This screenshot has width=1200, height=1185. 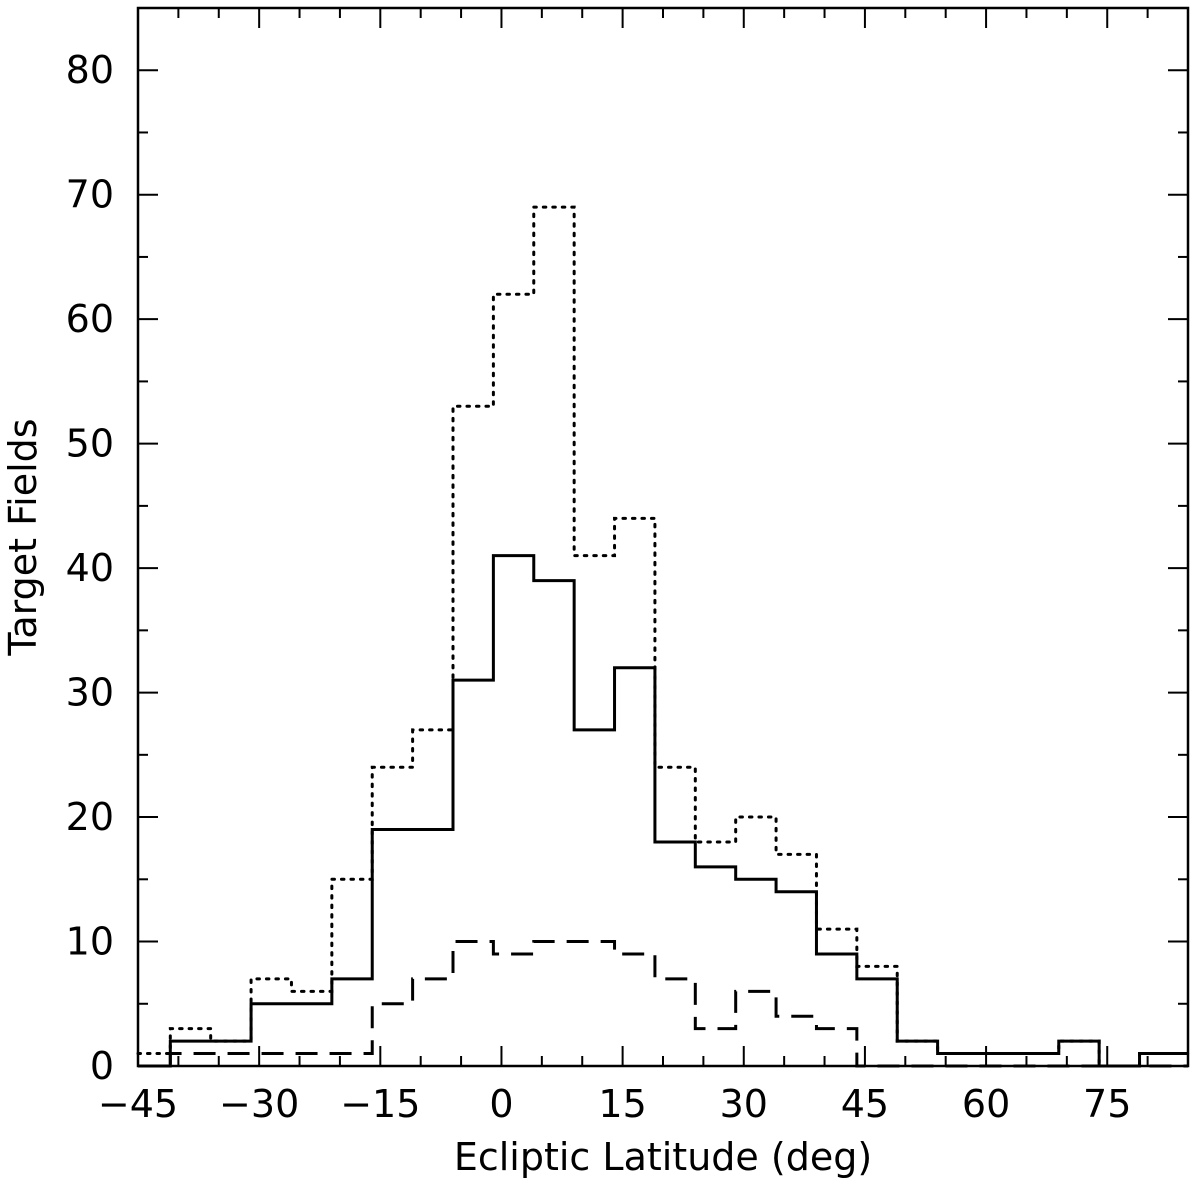 I want to click on x-axis-title: Ecliptic Latitude (deg), so click(x=663, y=1157).